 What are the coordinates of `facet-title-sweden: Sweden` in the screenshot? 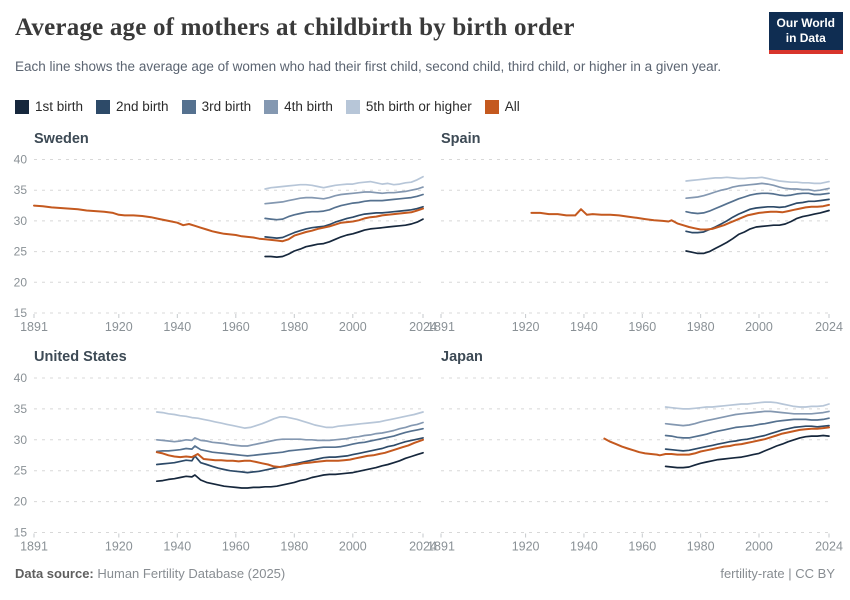 It's located at (61, 139).